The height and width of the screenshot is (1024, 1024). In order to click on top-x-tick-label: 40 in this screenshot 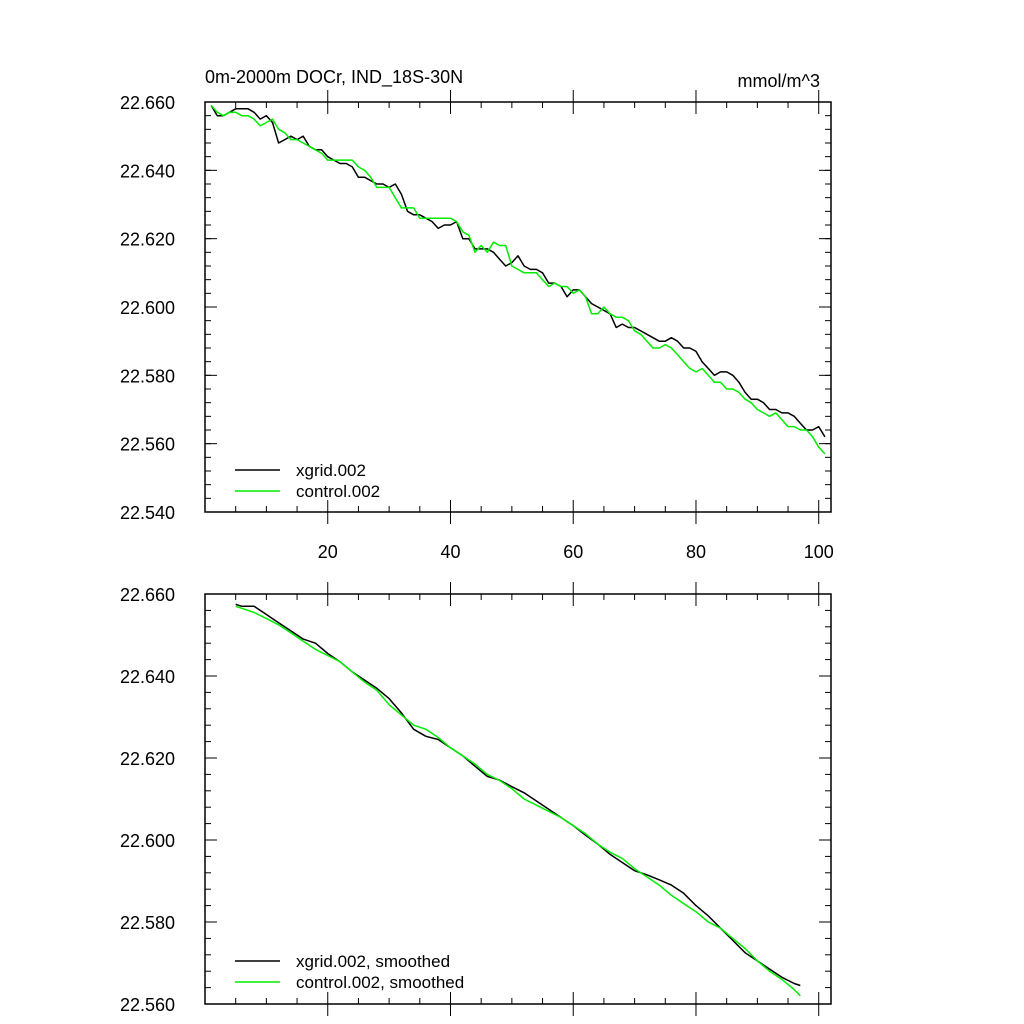, I will do `click(450, 552)`.